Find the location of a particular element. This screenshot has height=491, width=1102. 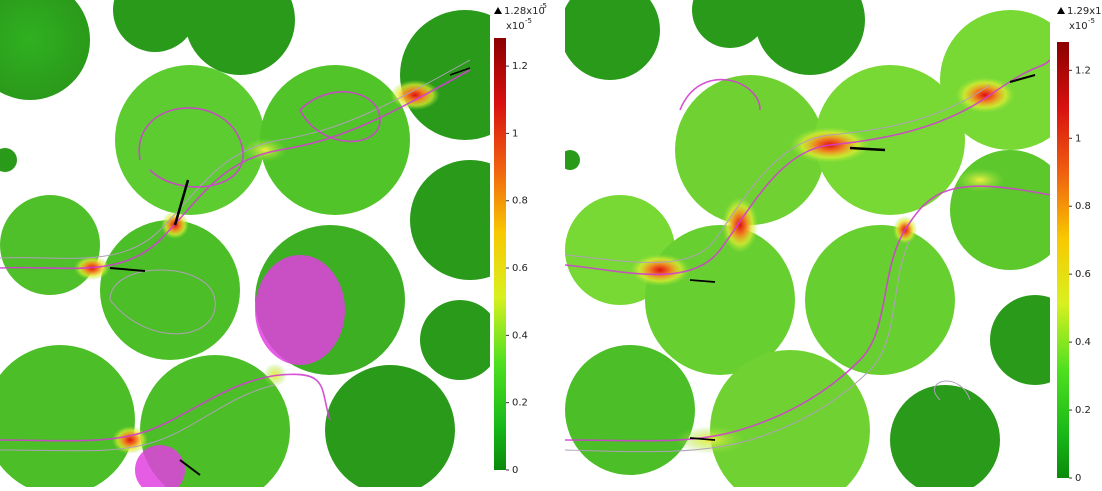

max-value: 1.29x10 is located at coordinates (1084, 11).